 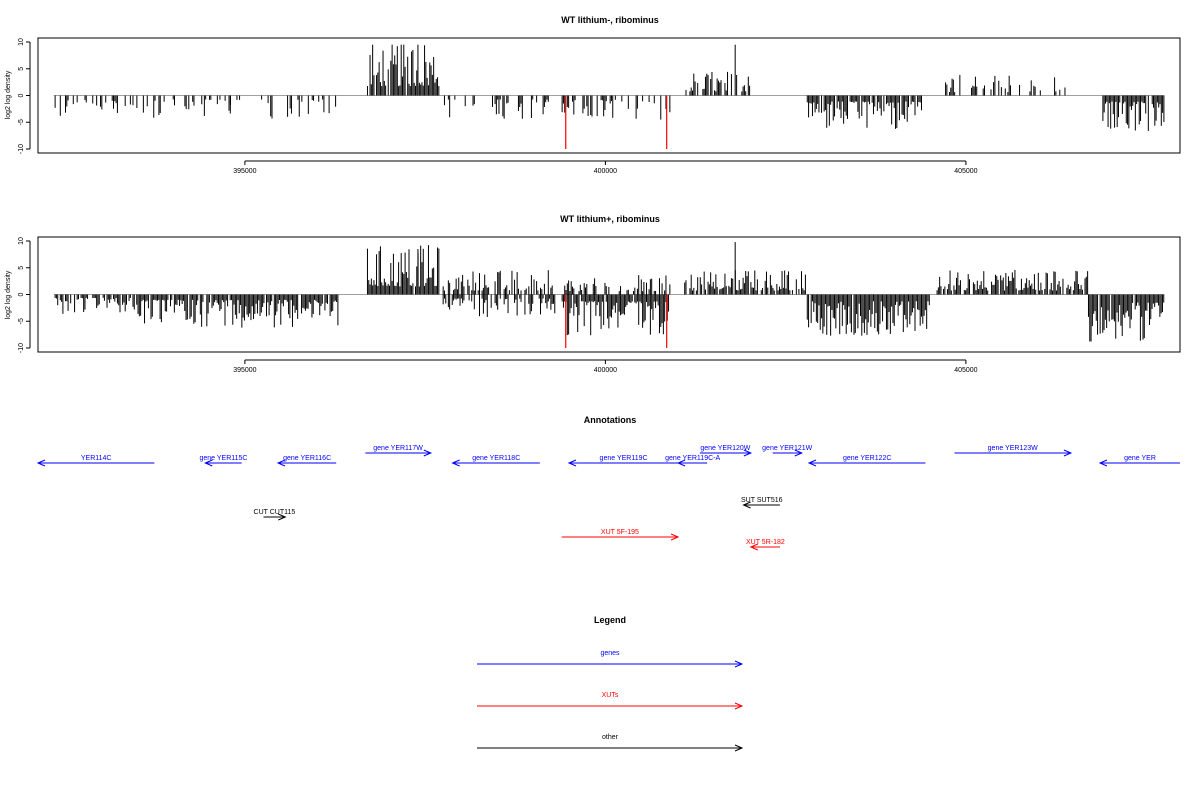 I want to click on feature-xut: XUT 5F-195, so click(x=620, y=535).